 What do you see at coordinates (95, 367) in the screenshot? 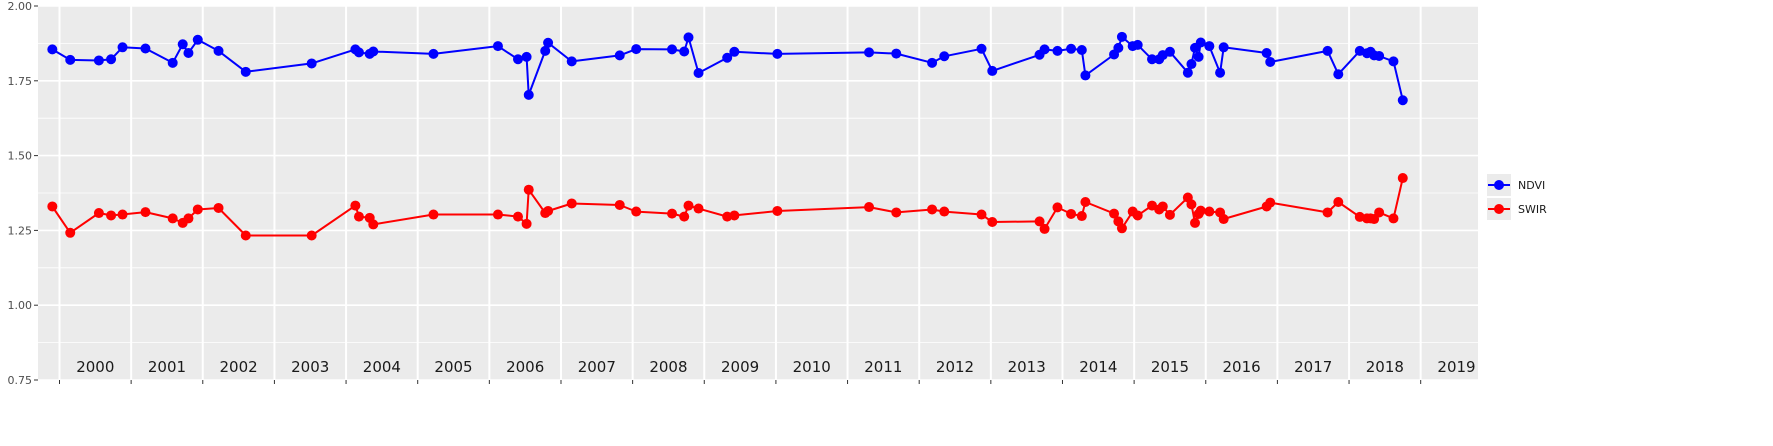
I see `year-label: 2000` at bounding box center [95, 367].